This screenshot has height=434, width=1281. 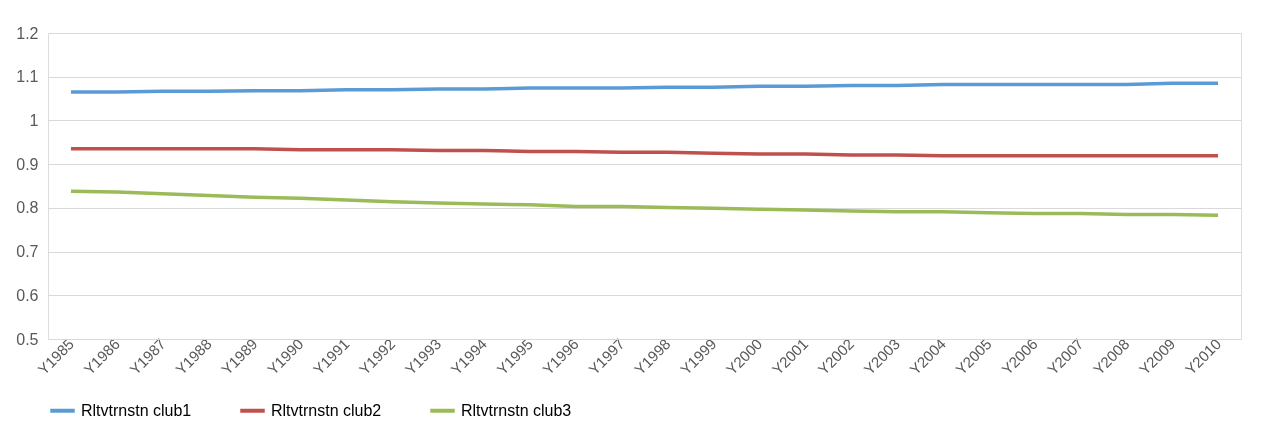 I want to click on y-tick-label: 0.8, so click(x=27, y=208).